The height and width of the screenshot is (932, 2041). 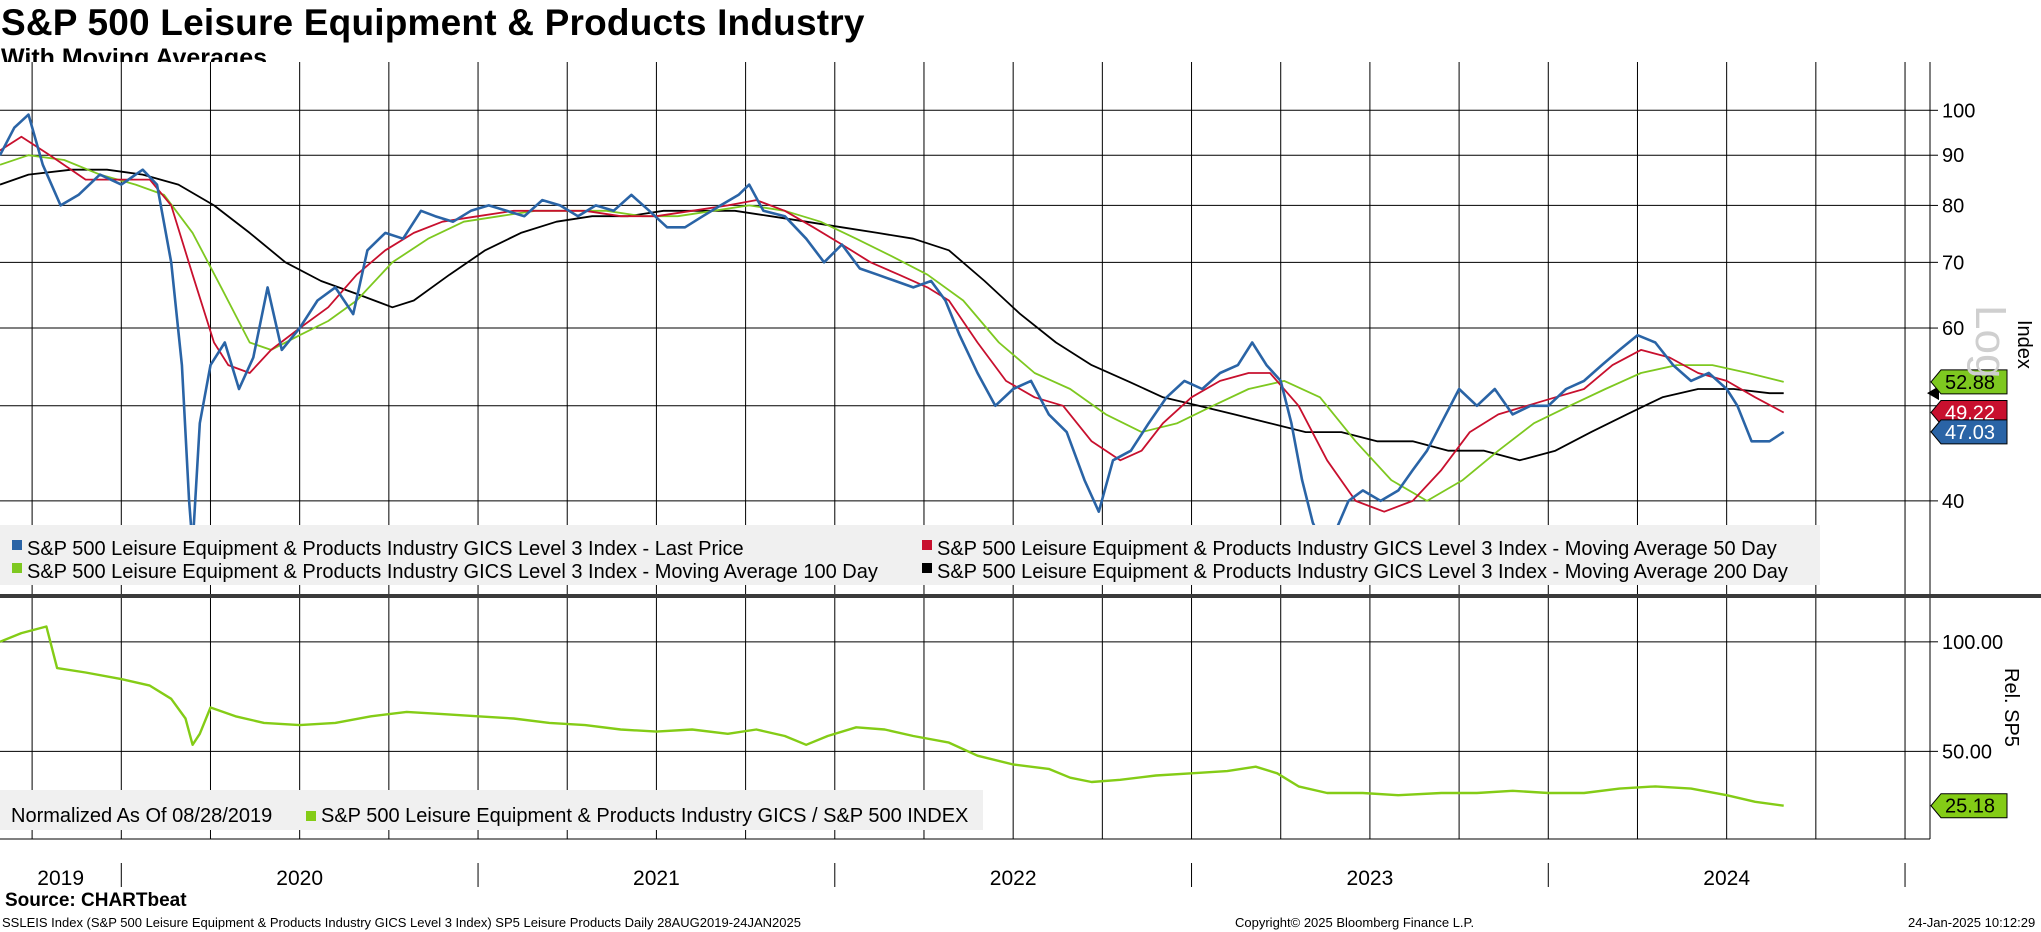 I want to click on relative-y-axis-label: Rel. SP5, so click(x=2011, y=707).